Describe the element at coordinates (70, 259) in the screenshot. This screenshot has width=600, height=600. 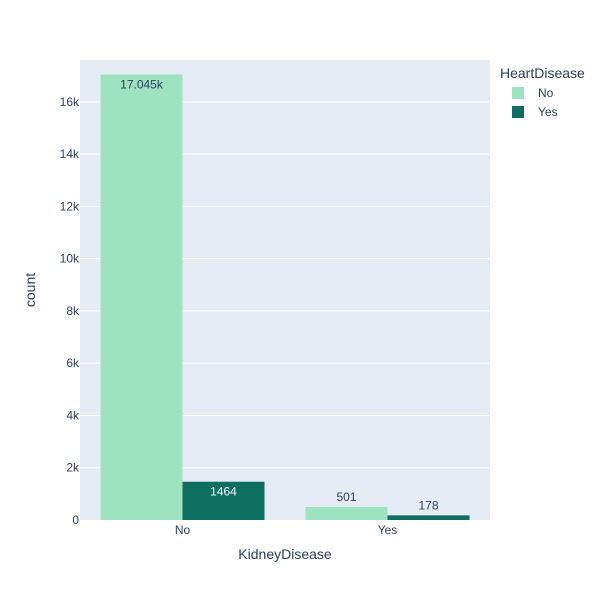
I see `y-tick-label: 10k` at that location.